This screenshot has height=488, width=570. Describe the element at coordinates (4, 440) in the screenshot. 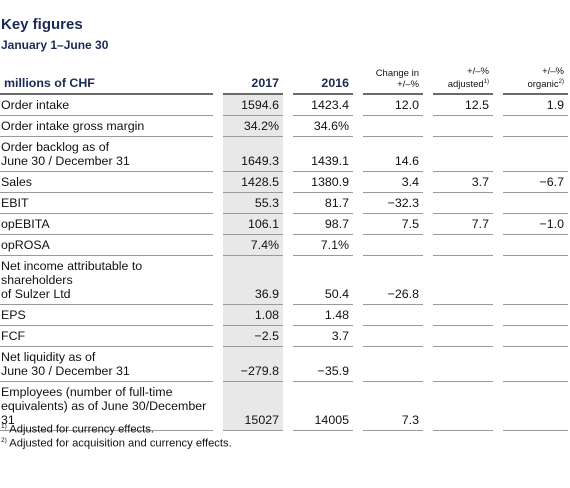

I see `footnote-2-marker: 2)` at that location.